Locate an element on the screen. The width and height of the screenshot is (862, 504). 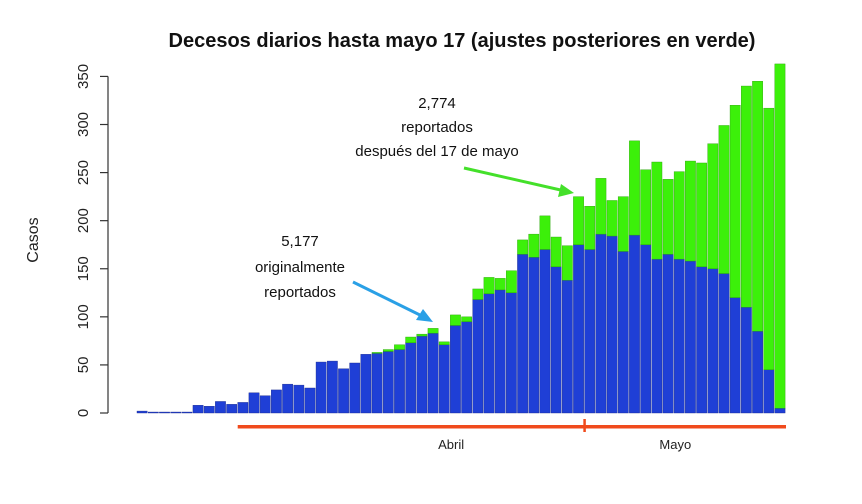
annotation-original-value: 5,177 is located at coordinates (300, 241).